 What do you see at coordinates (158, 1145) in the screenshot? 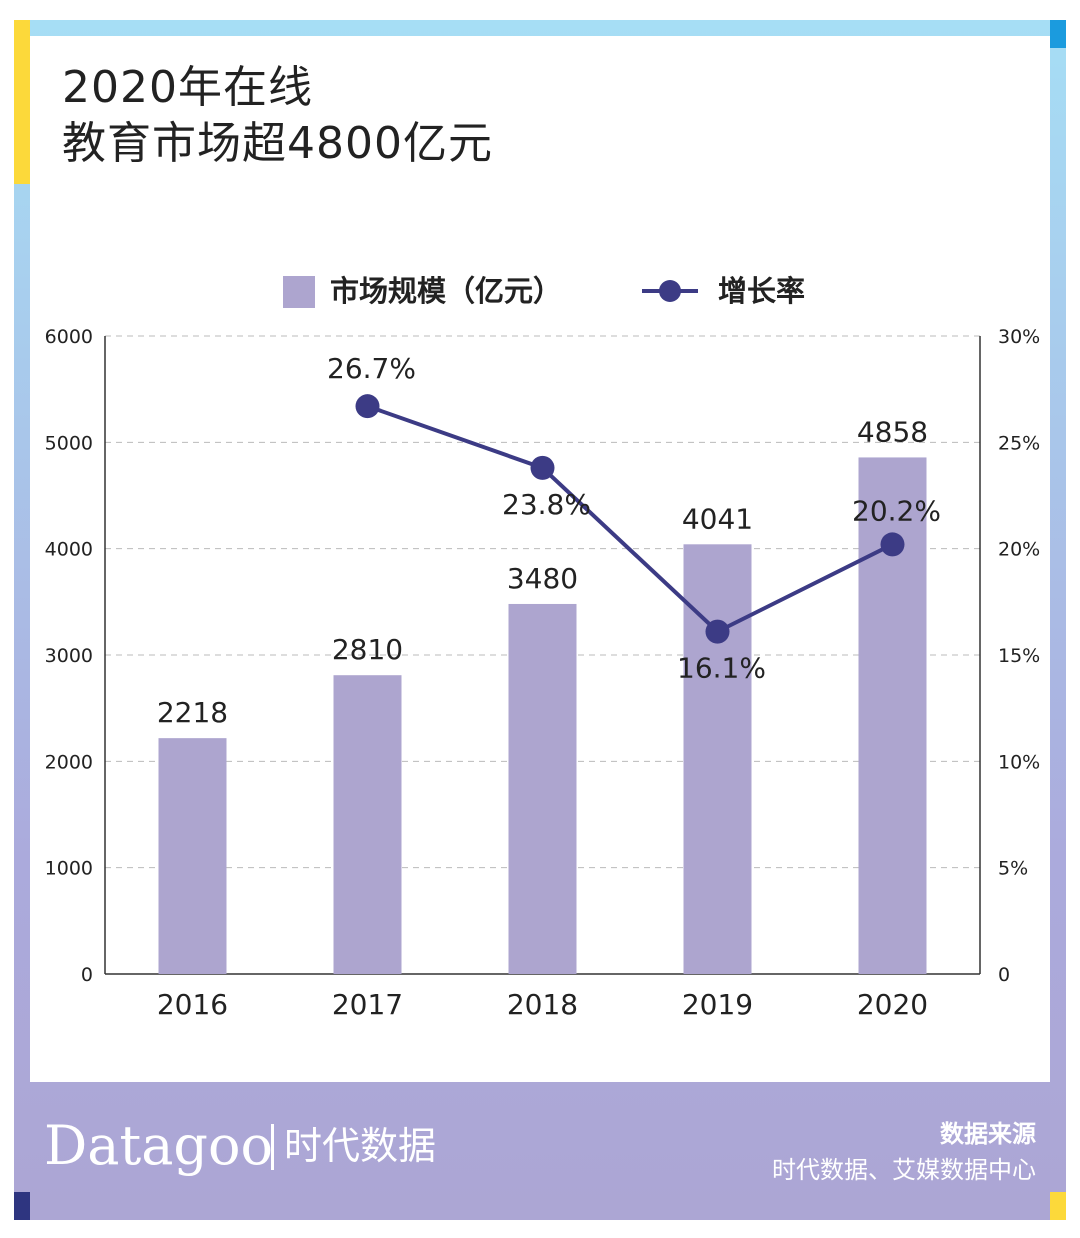
I see `footer-logo: Datagoo` at bounding box center [158, 1145].